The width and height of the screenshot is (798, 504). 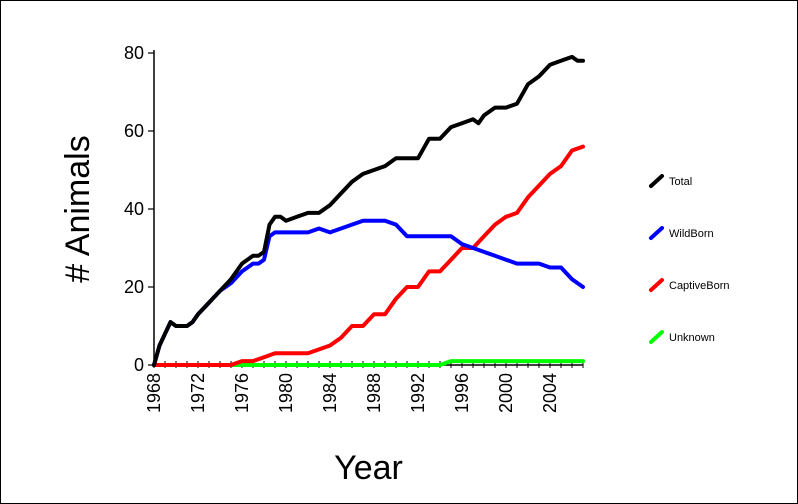 What do you see at coordinates (78, 208) in the screenshot?
I see `y-axis-title: # Animals` at bounding box center [78, 208].